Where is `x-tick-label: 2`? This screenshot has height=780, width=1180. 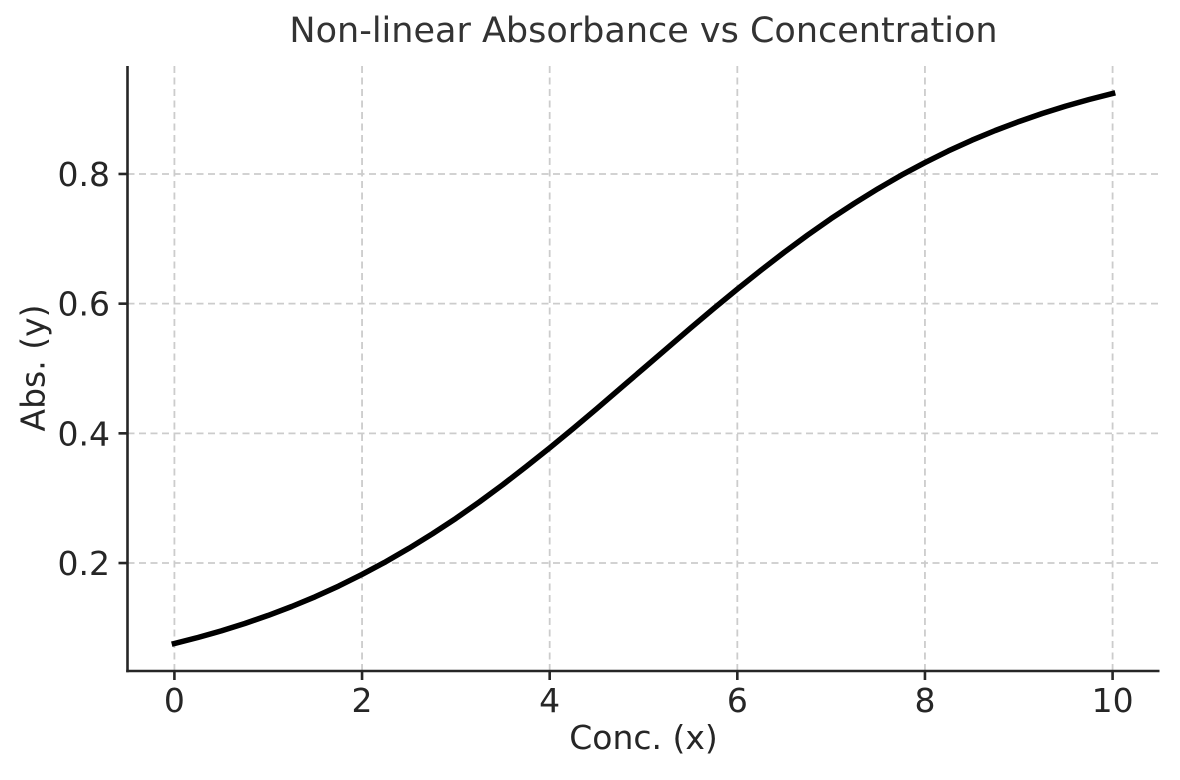 x-tick-label: 2 is located at coordinates (362, 700).